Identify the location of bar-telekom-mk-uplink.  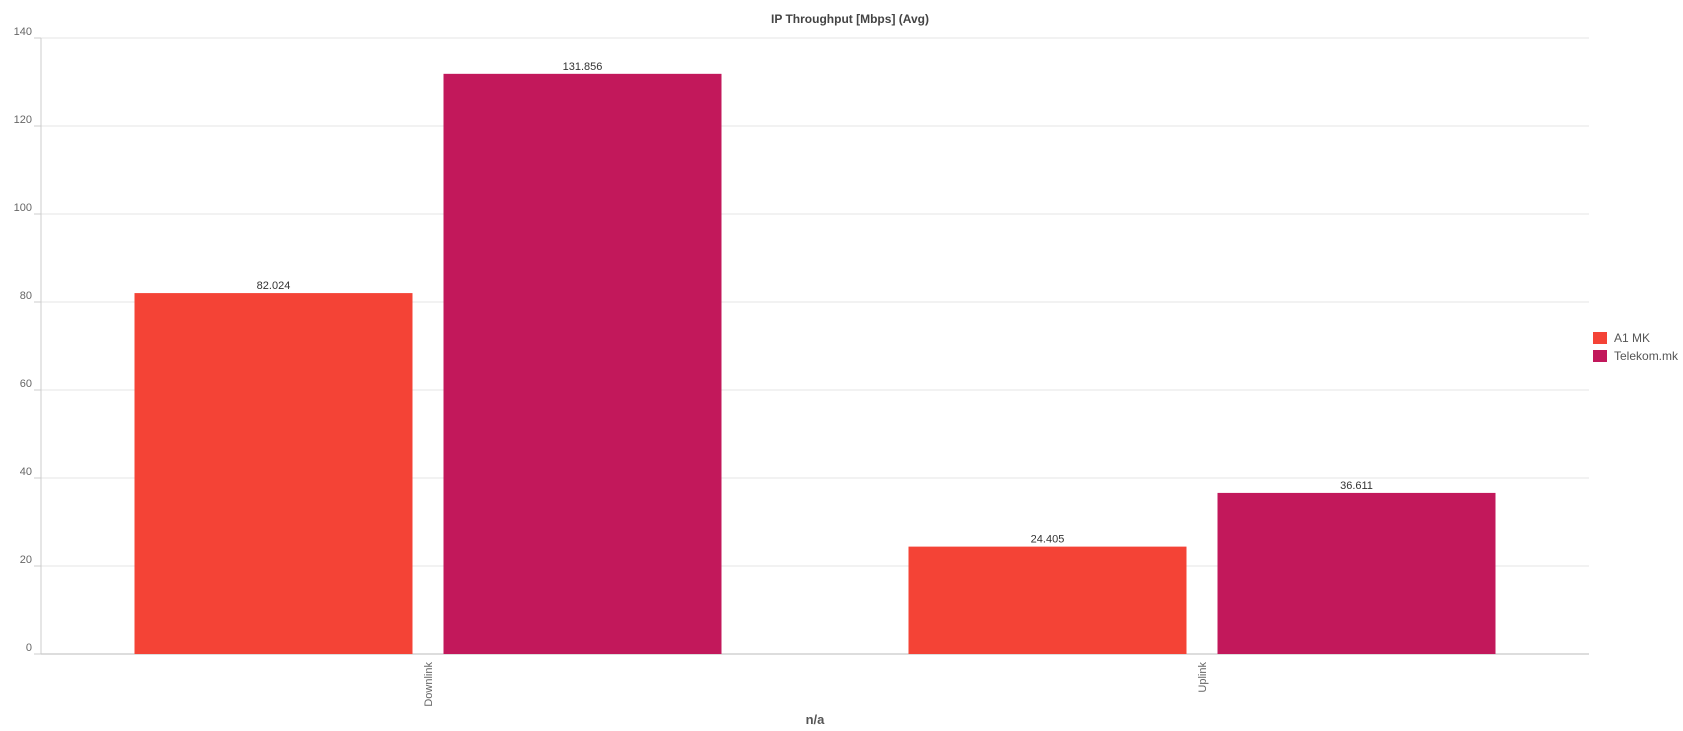
(1356, 573).